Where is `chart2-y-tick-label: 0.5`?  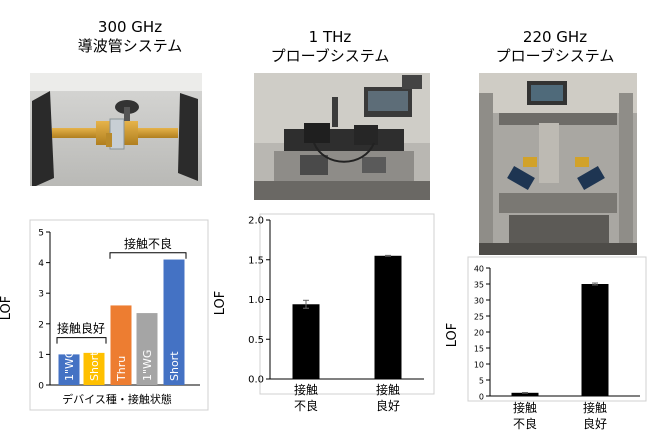 chart2-y-tick-label: 0.5 is located at coordinates (256, 340).